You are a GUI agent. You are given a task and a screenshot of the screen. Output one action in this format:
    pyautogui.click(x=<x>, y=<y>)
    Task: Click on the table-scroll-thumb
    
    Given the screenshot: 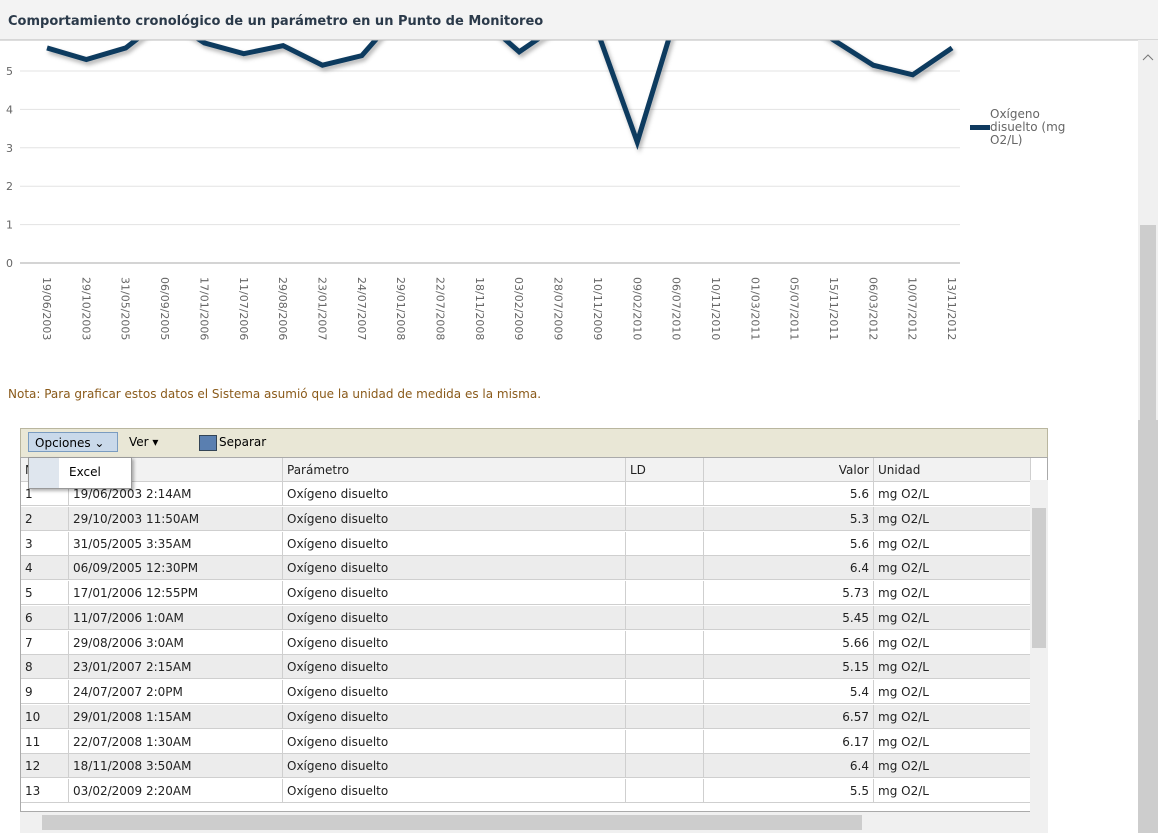 What is the action you would take?
    pyautogui.click(x=1039, y=578)
    